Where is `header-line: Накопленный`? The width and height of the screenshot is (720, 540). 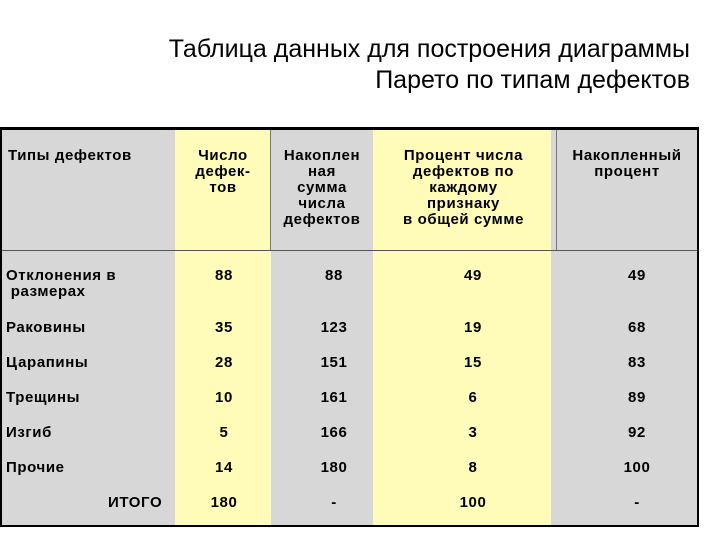 header-line: Накопленный is located at coordinates (627, 155).